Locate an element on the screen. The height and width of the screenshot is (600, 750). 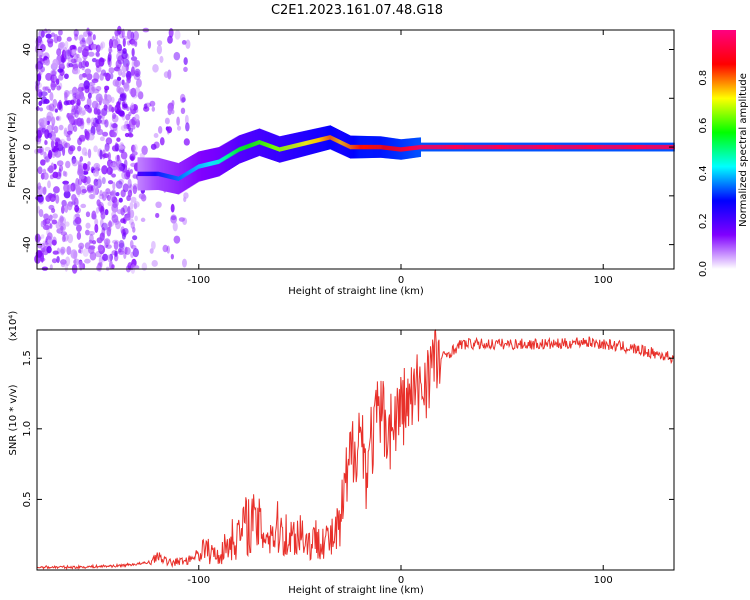
colorbar-bar is located at coordinates (724, 149).